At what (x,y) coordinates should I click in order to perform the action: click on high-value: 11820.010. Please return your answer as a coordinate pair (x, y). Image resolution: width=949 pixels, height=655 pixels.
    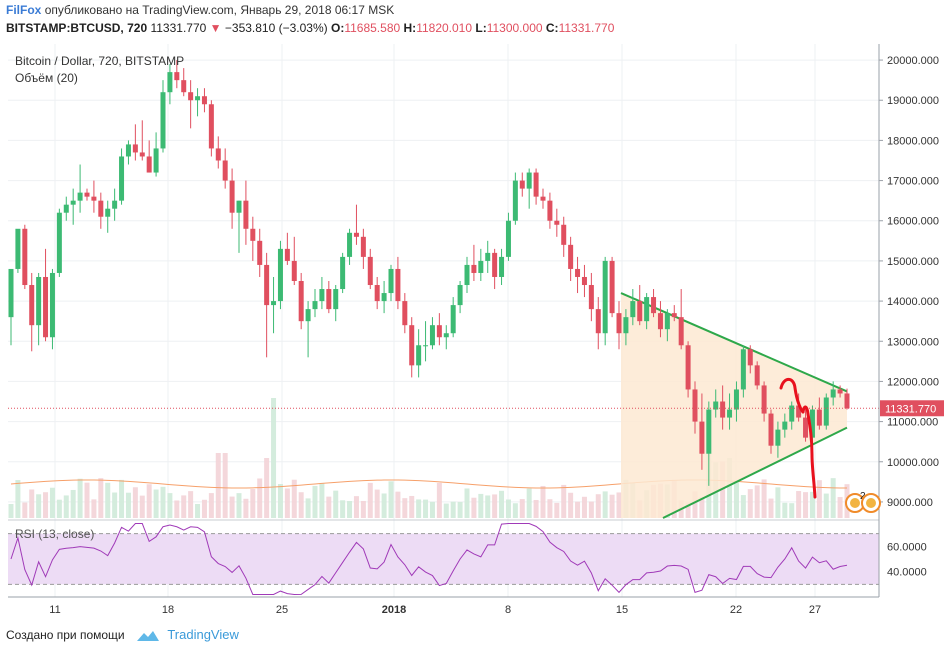
    Looking at the image, I should click on (444, 28).